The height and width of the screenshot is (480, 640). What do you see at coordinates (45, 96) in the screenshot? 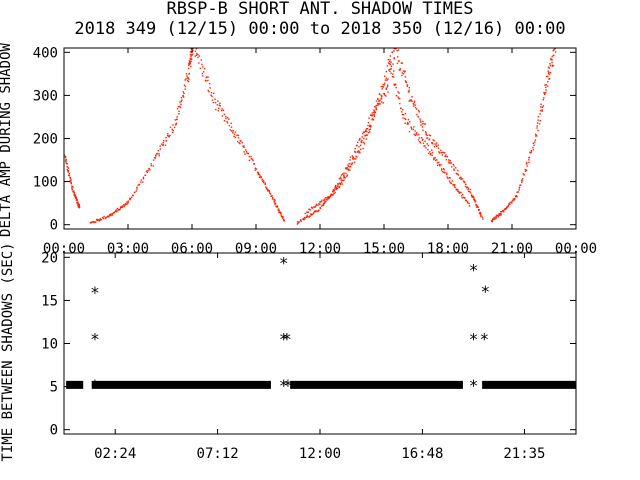
I see `top-y-tick-label: 300` at bounding box center [45, 96].